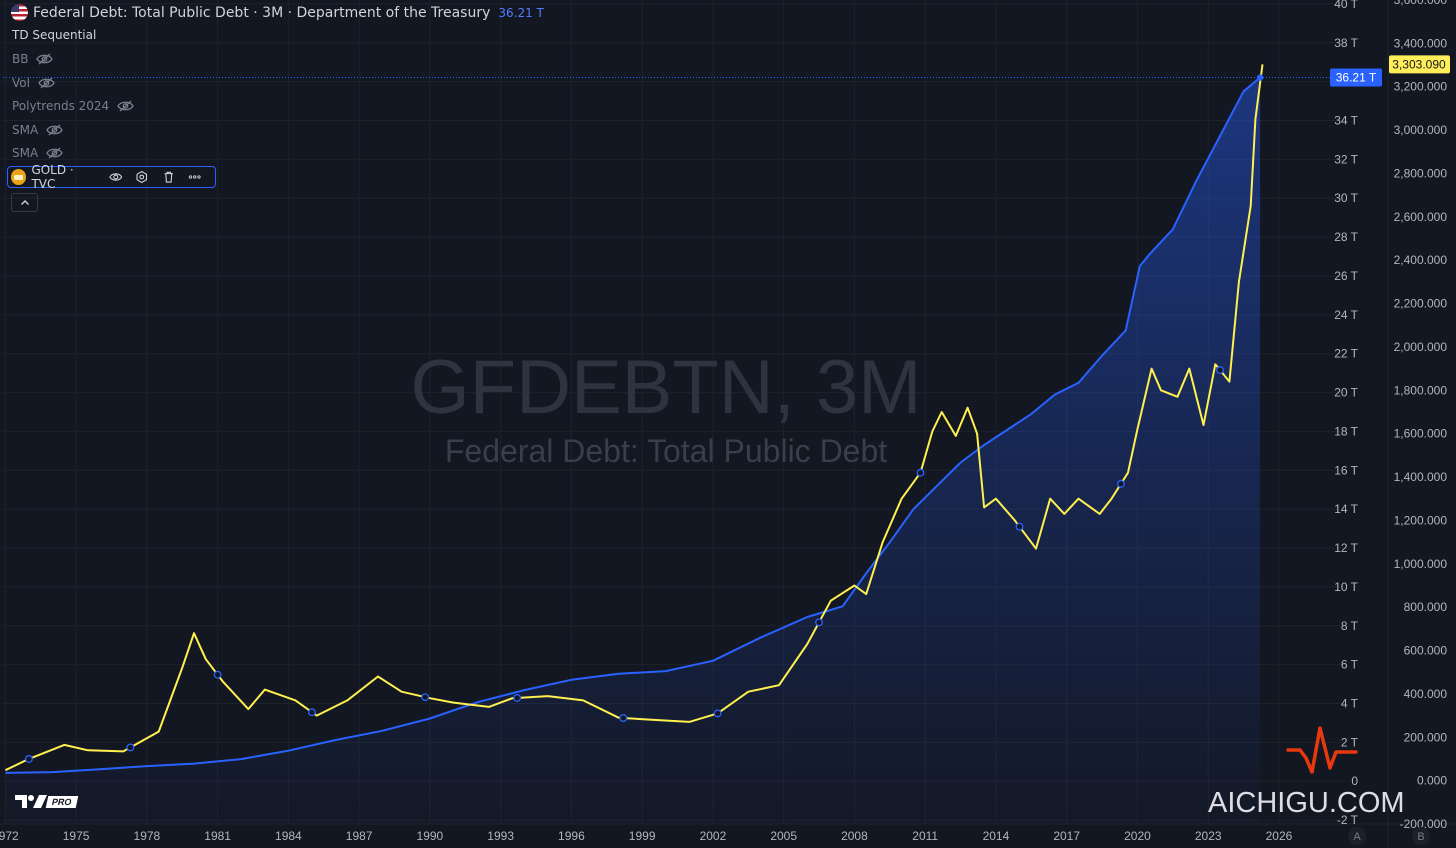 The image size is (1456, 848). I want to click on watermark-description: Federal Debt: Total Public Debt, so click(666, 451).